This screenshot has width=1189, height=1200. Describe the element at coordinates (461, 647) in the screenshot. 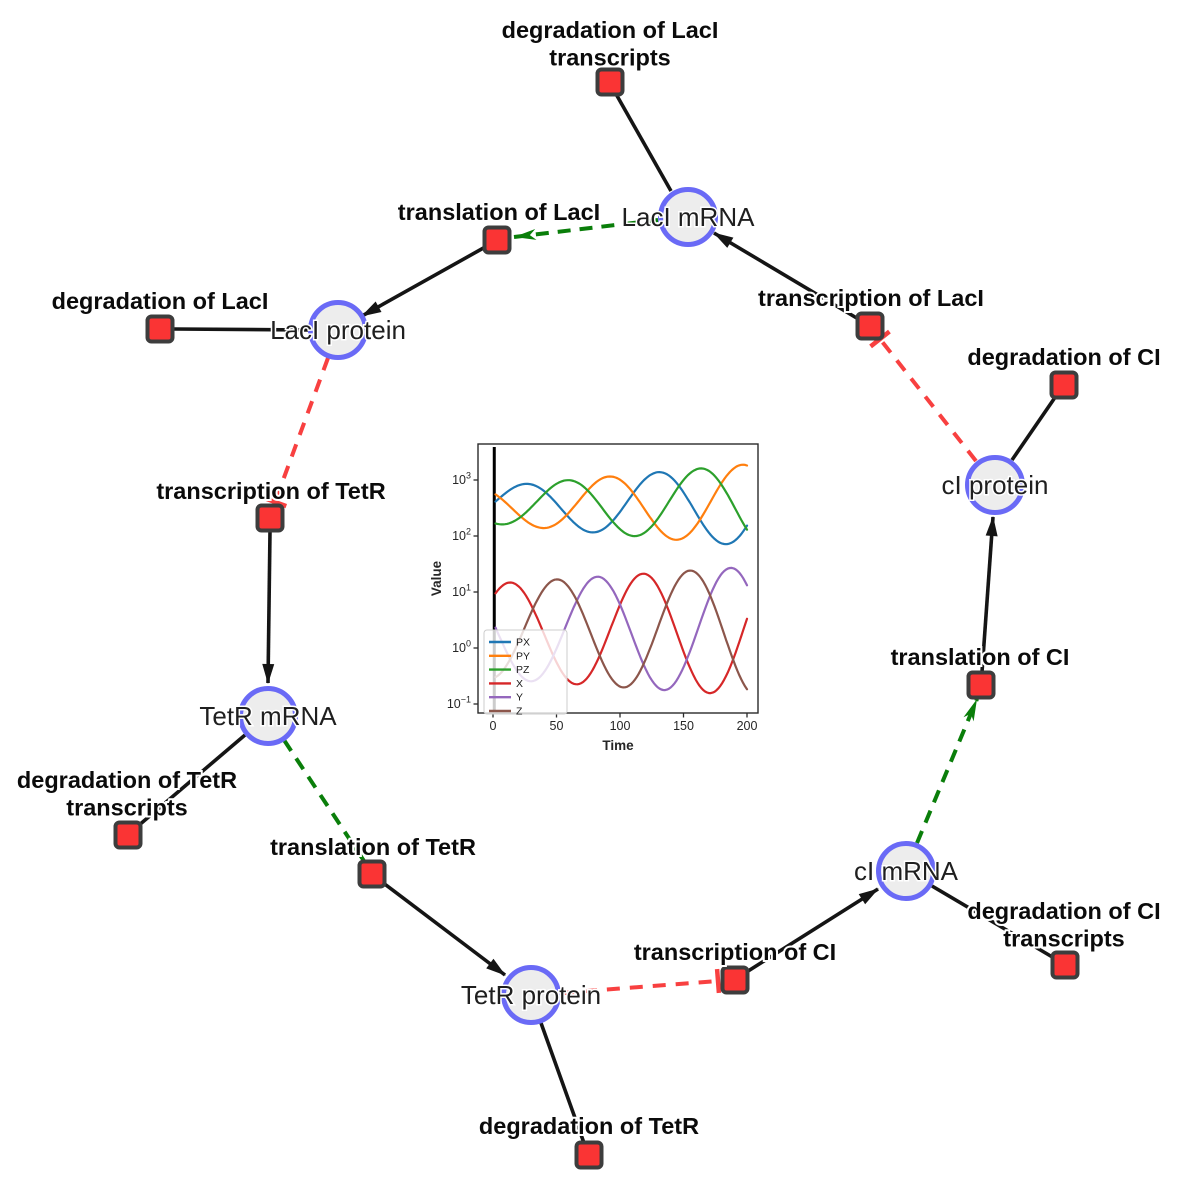

I see `y-tick-label-1e0: 10⁰` at that location.